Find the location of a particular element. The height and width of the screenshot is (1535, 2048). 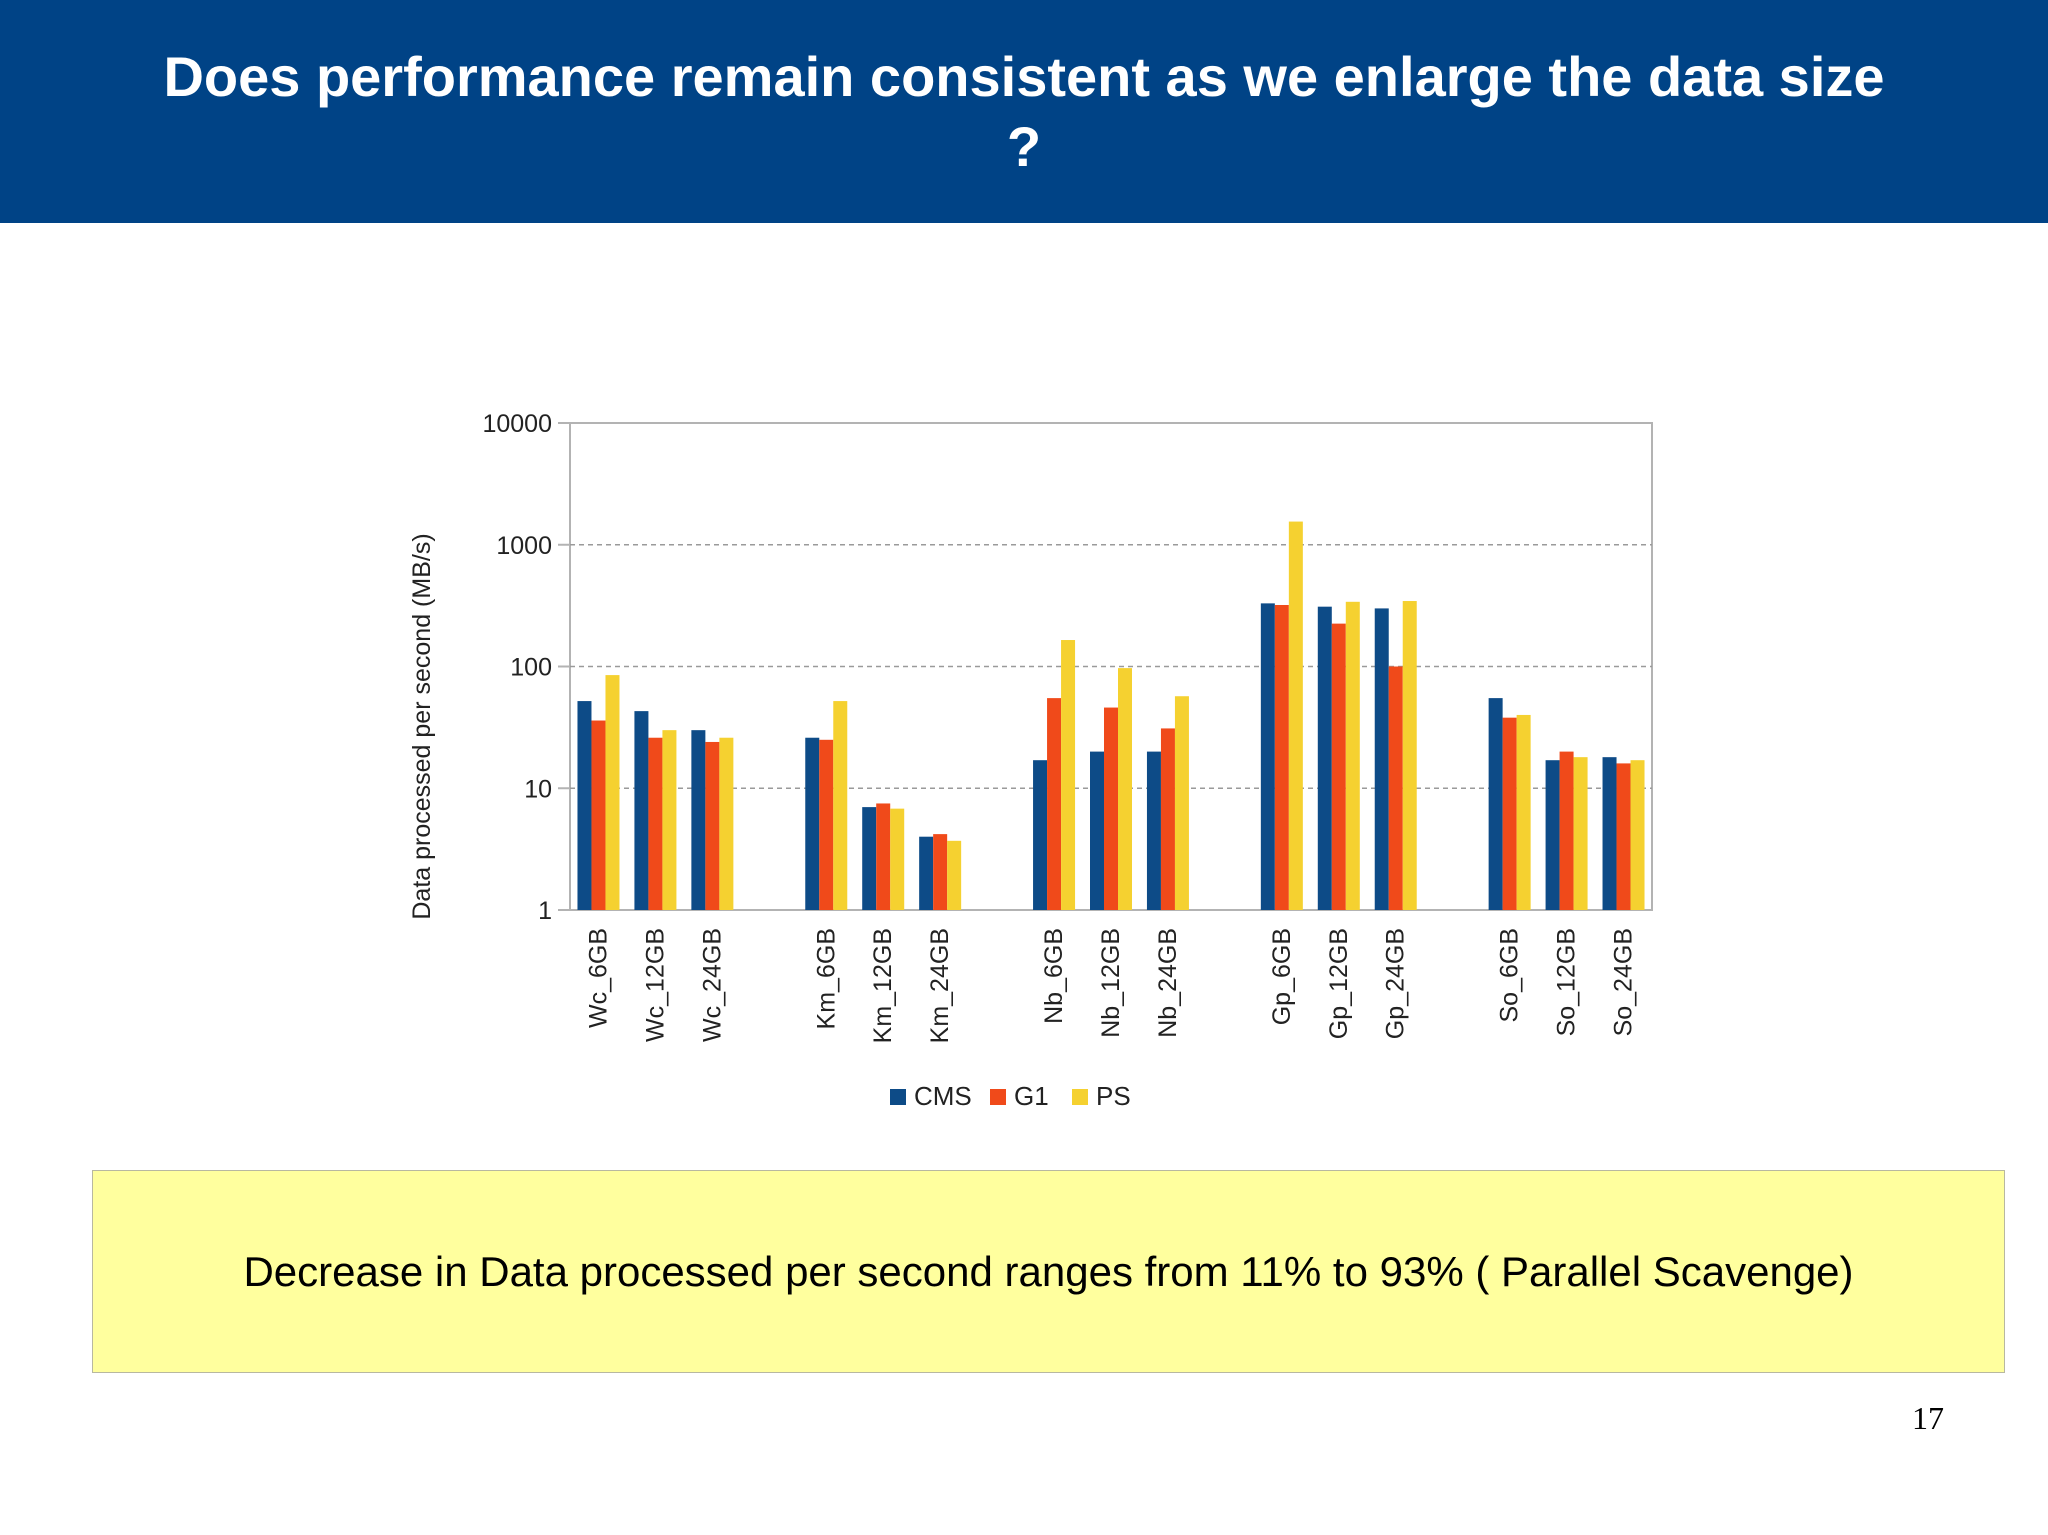

x-tick-label: Wc_6GB is located at coordinates (598, 978).